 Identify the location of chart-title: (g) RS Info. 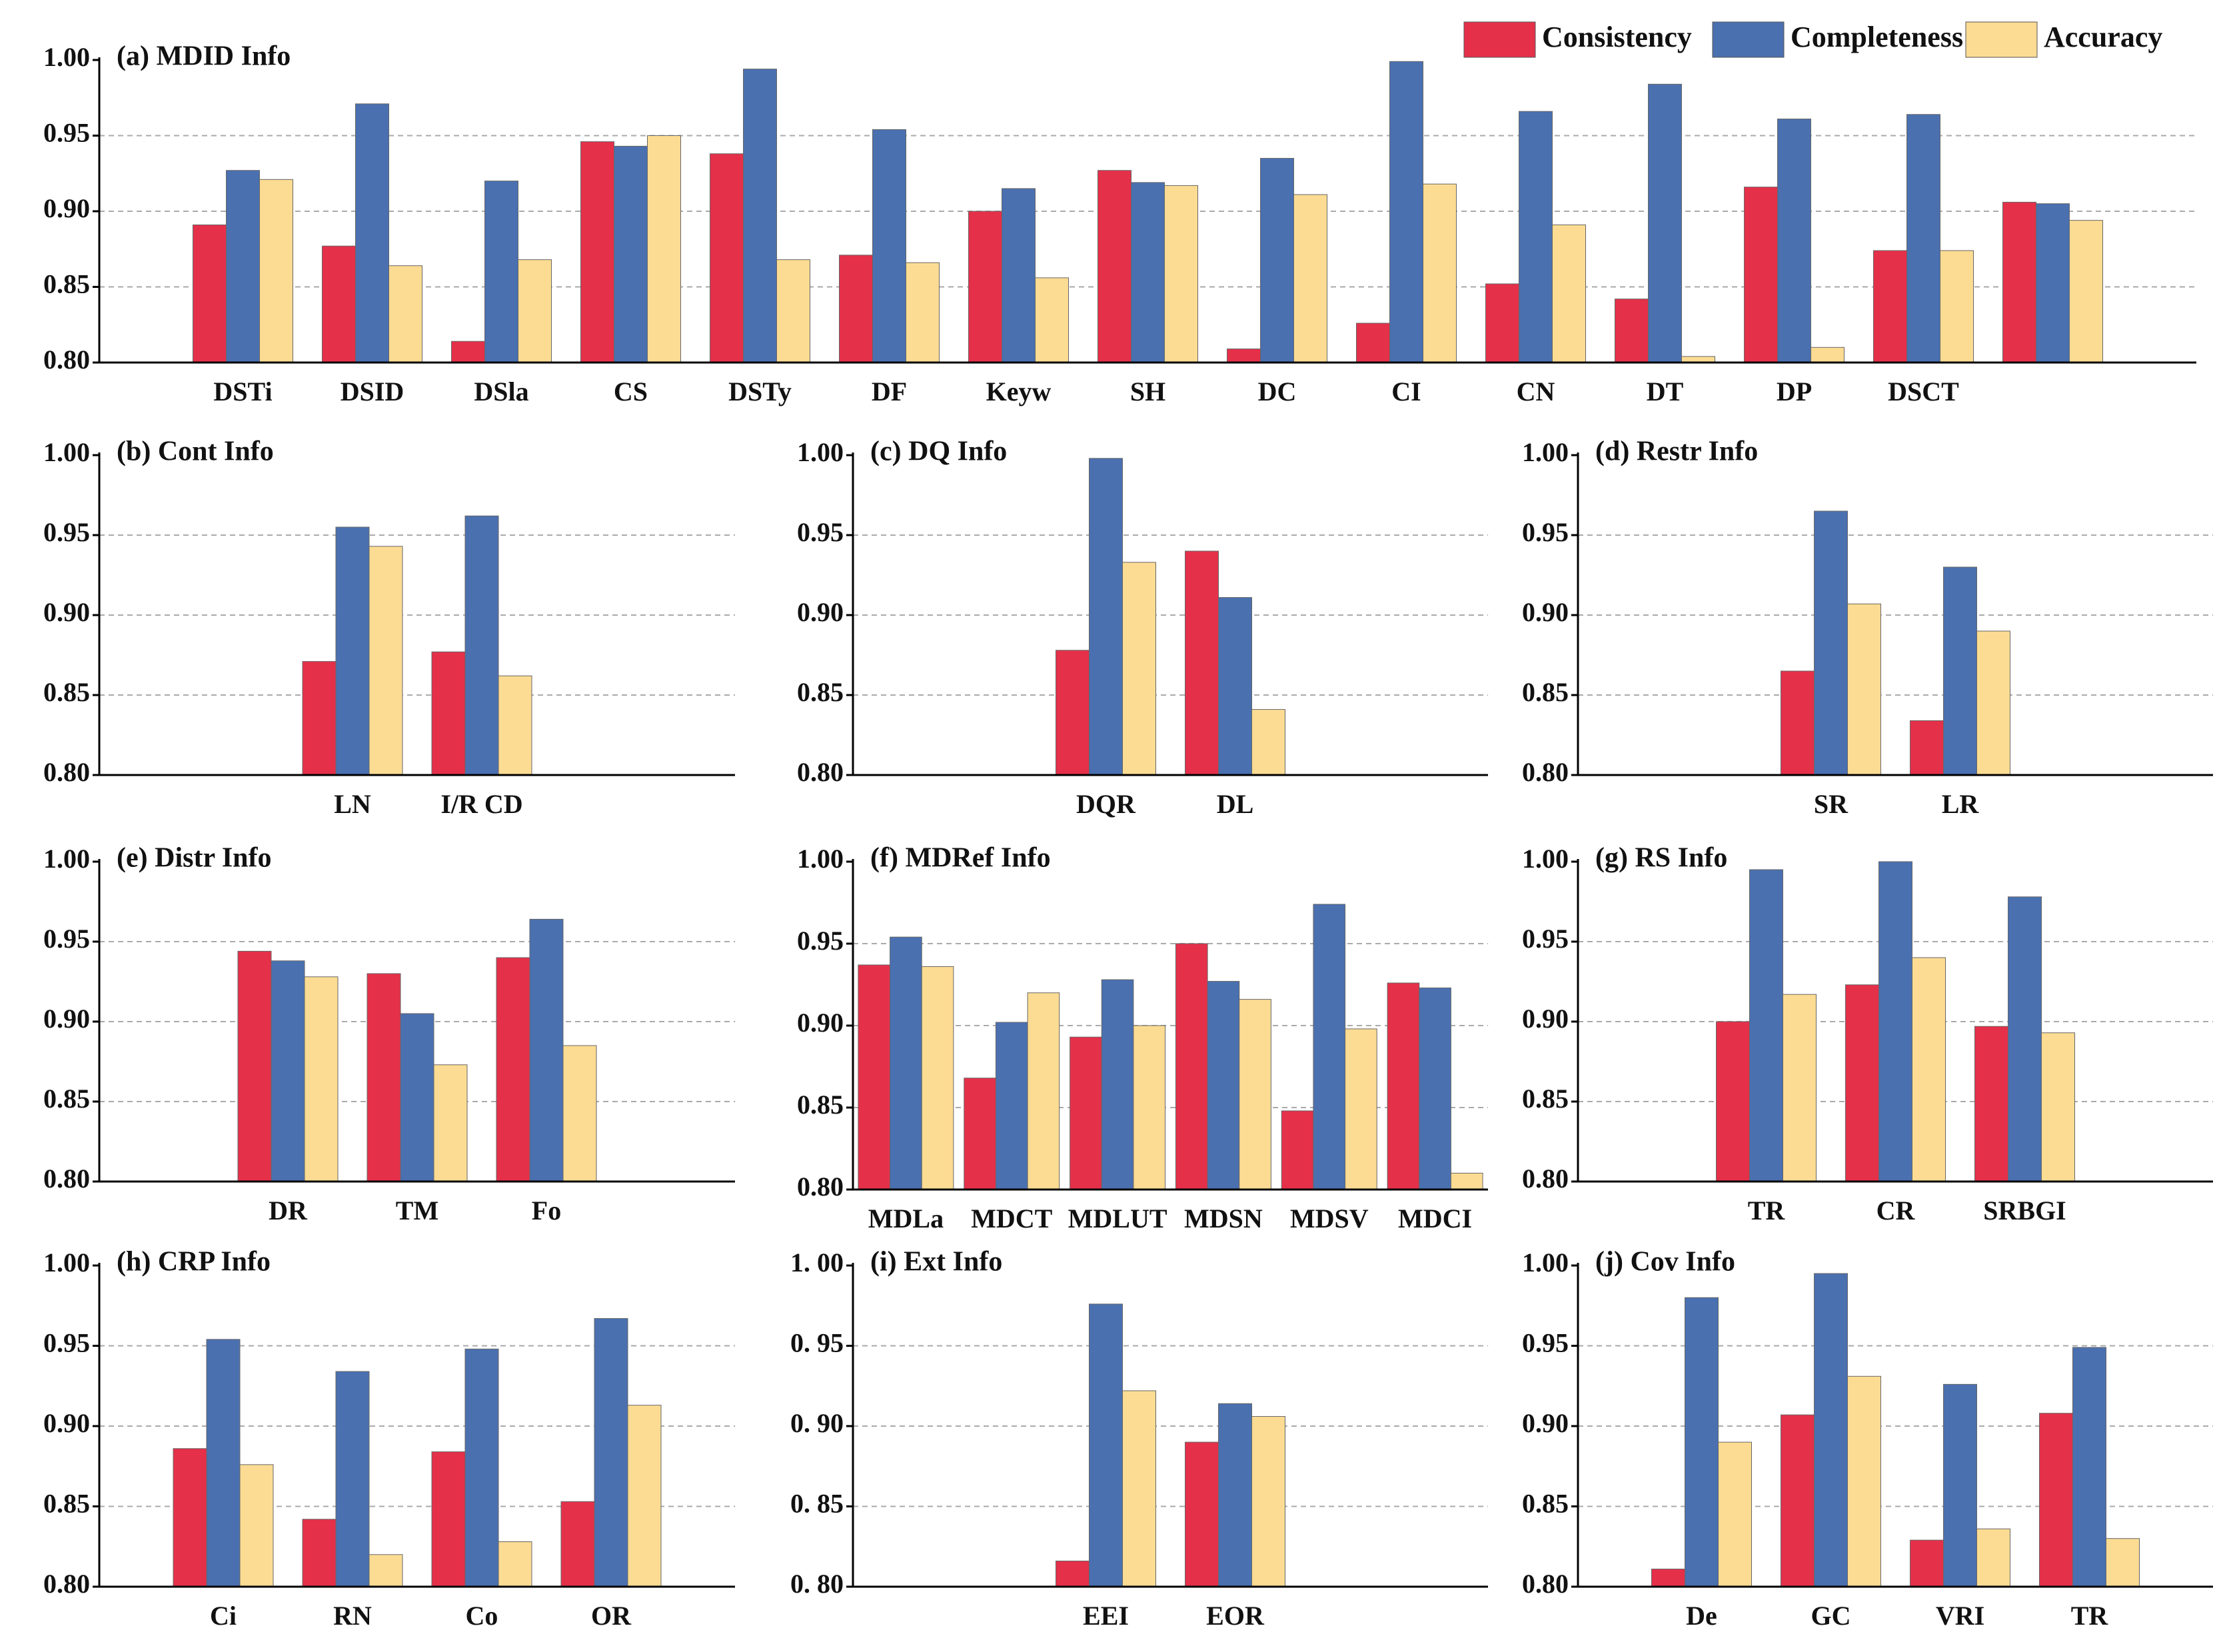
(1661, 858).